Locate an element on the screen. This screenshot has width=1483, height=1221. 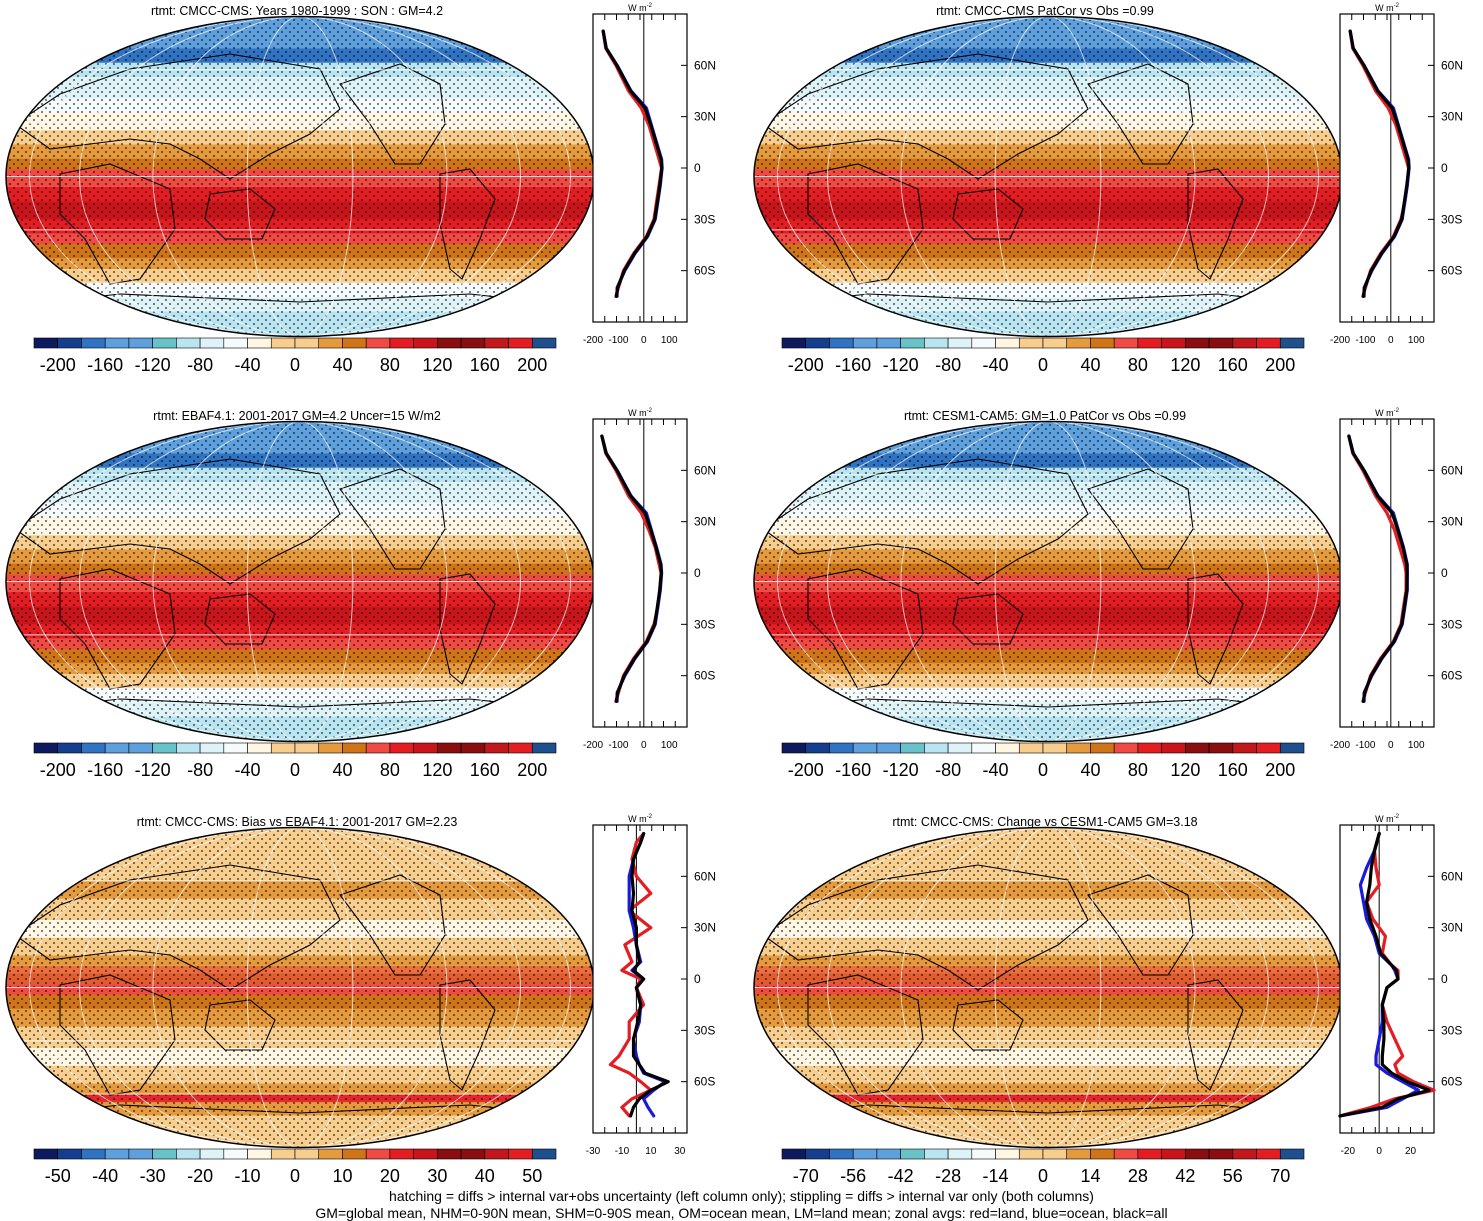
zonal-frame is located at coordinates (640, 168).